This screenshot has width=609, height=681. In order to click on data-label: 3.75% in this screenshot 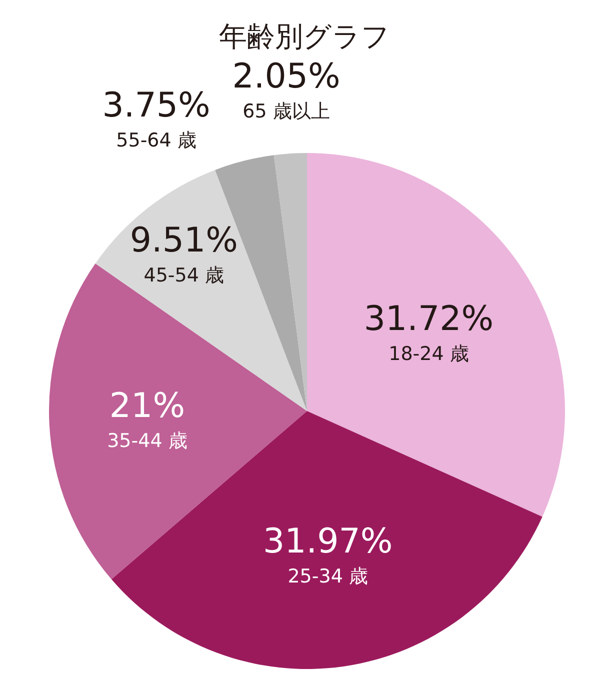, I will do `click(156, 106)`.